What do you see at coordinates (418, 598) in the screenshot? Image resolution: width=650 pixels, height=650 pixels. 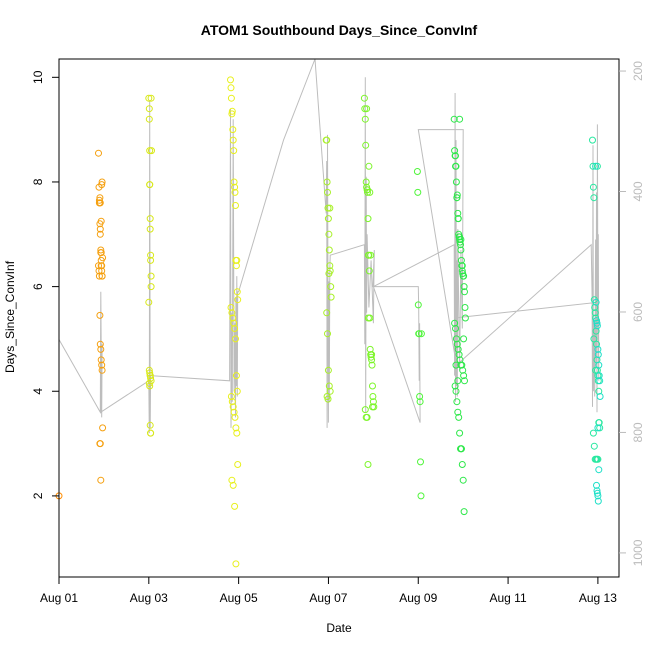 I see `x-tick-label: Aug 09` at bounding box center [418, 598].